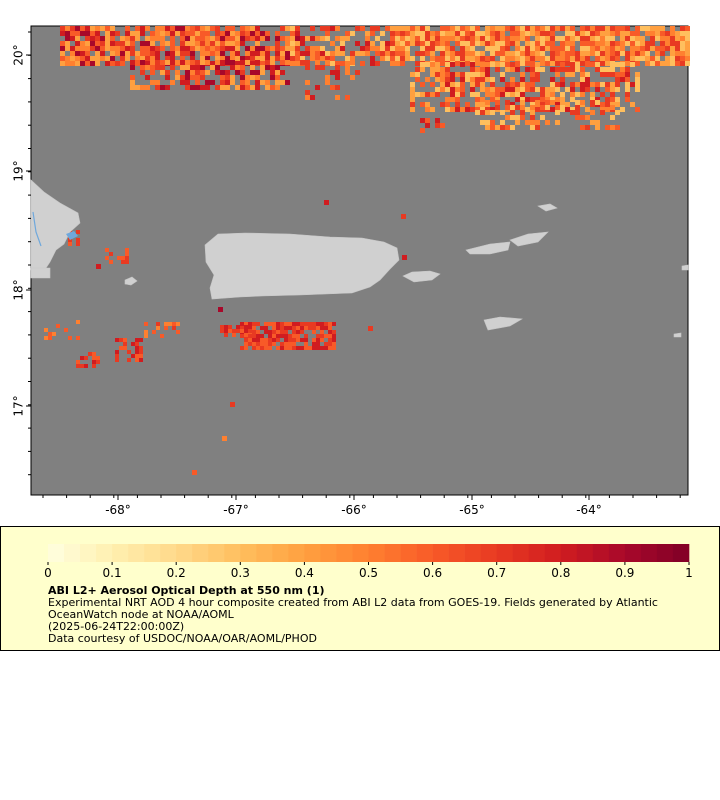  I want to click on islet-east, so click(677, 335).